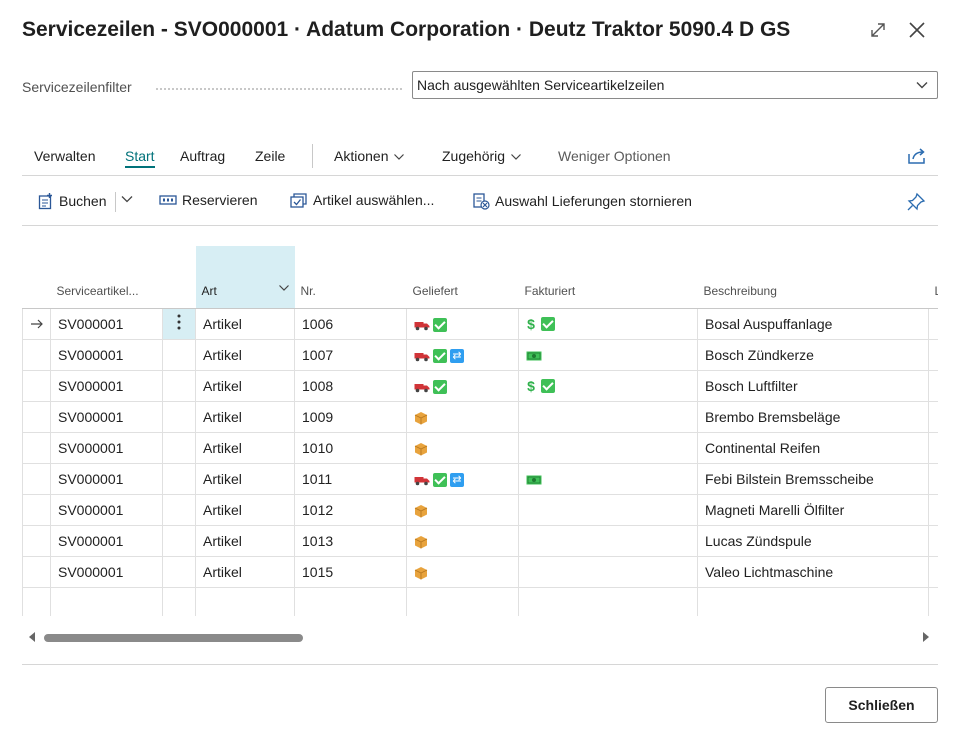 The image size is (956, 739). Describe the element at coordinates (926, 637) in the screenshot. I see `scroll-right-icon` at that location.